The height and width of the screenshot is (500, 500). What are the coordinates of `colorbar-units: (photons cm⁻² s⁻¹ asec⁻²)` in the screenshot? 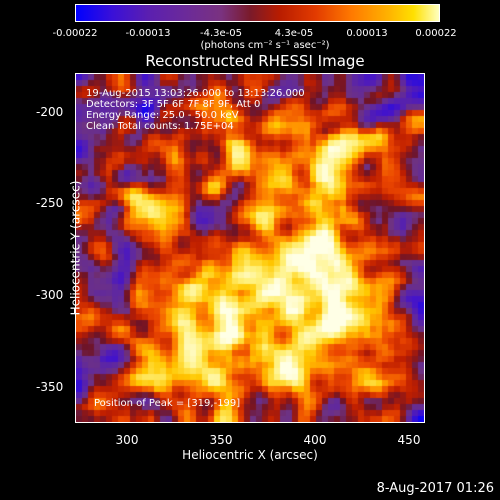 It's located at (265, 45).